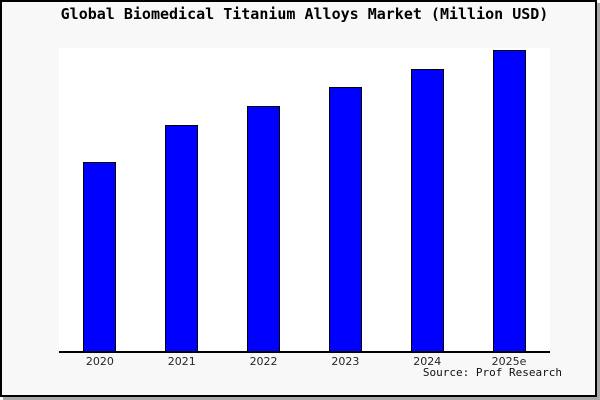  I want to click on x-tick-label-2023: 2023, so click(345, 361).